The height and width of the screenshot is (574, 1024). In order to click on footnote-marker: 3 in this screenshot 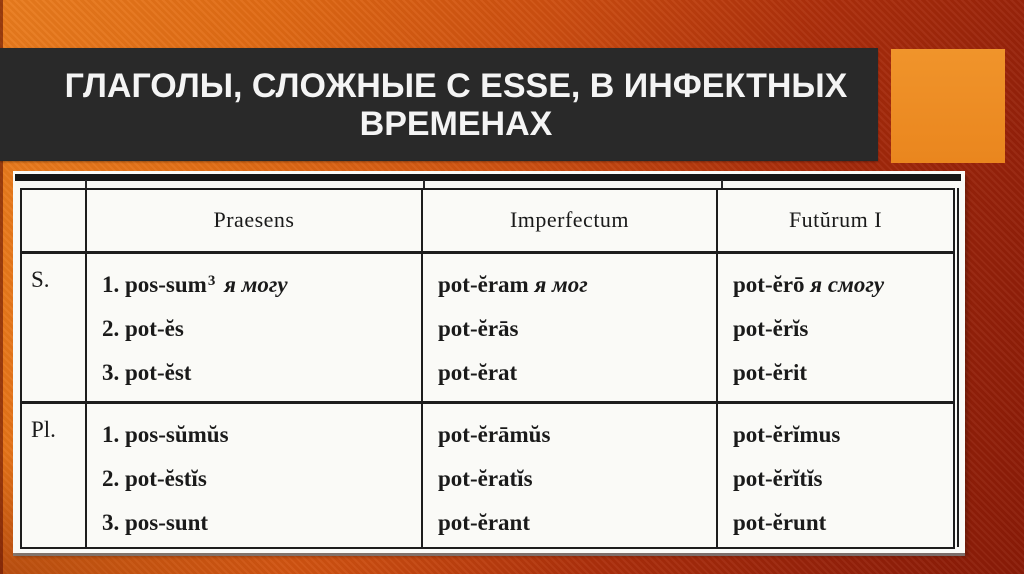, I will do `click(211, 280)`.